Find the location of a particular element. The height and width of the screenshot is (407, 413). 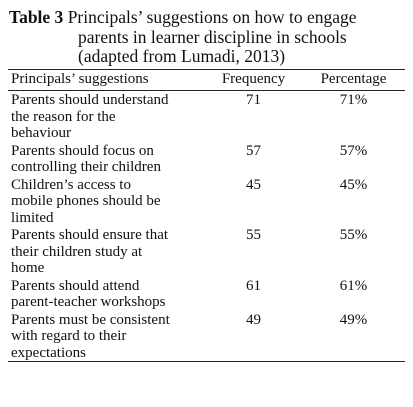

suggestion-line: home is located at coordinates (28, 268).